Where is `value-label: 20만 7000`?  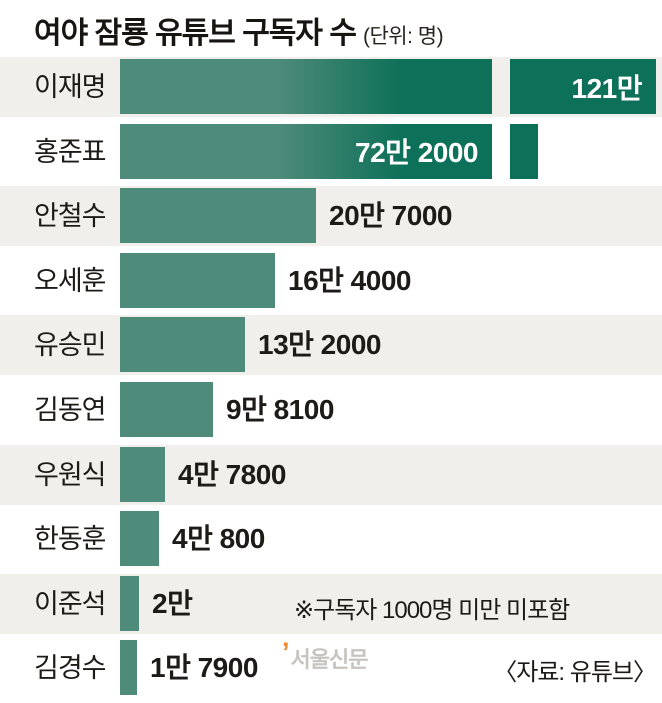
value-label: 20만 7000 is located at coordinates (390, 216).